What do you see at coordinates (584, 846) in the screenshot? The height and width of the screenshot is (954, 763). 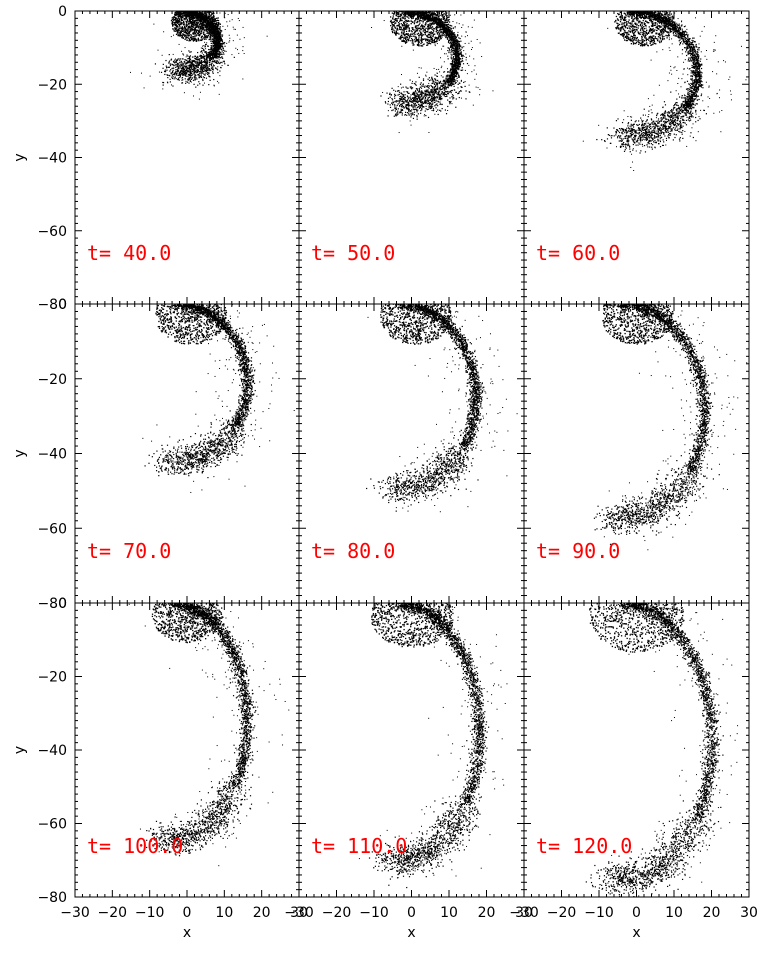 I see `time-label: t= 120.0` at bounding box center [584, 846].